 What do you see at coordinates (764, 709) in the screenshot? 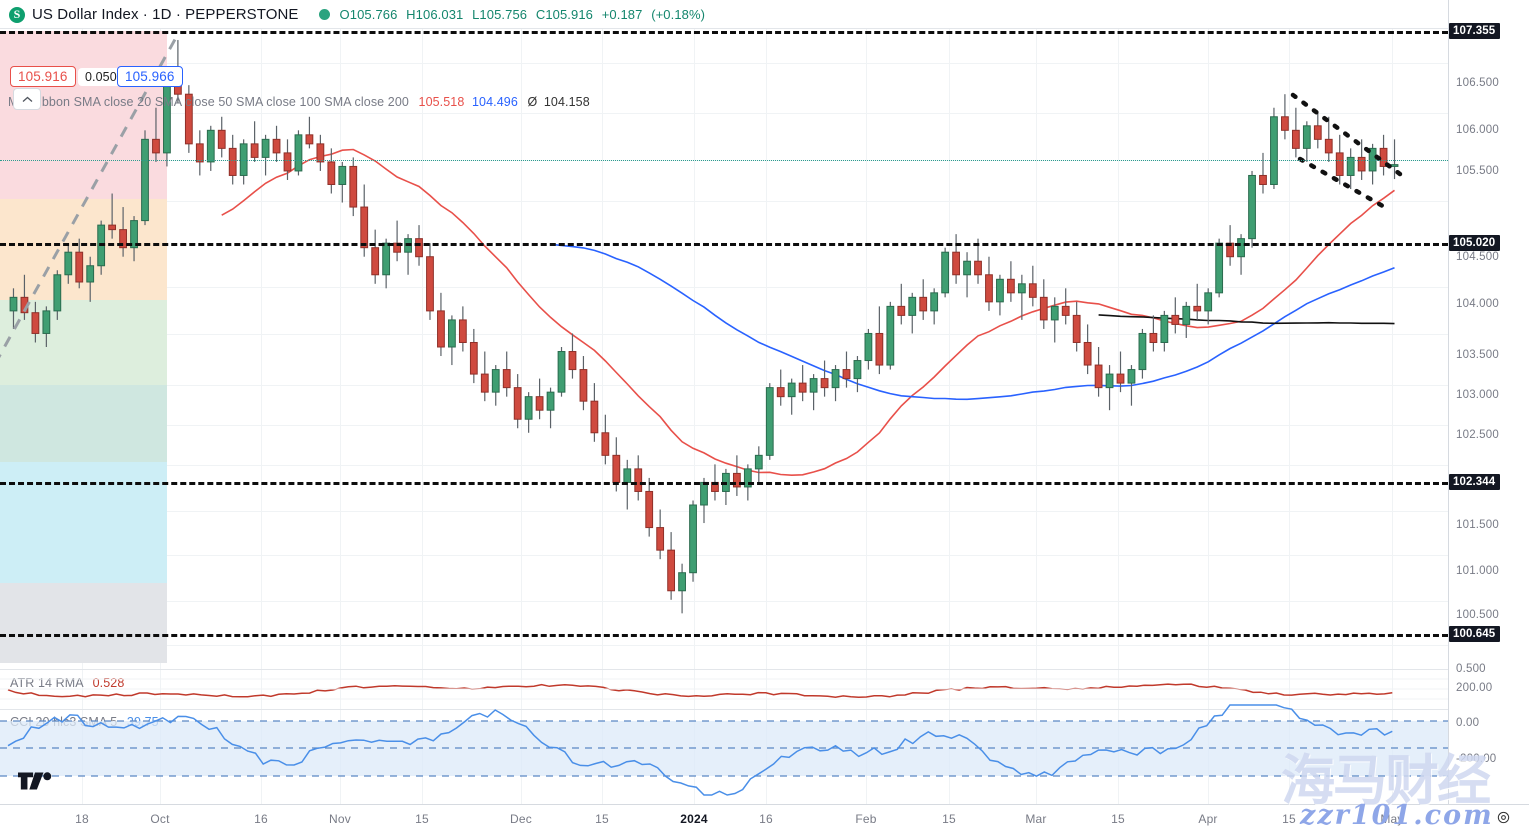
I see `cci-pane-divider` at bounding box center [764, 709].